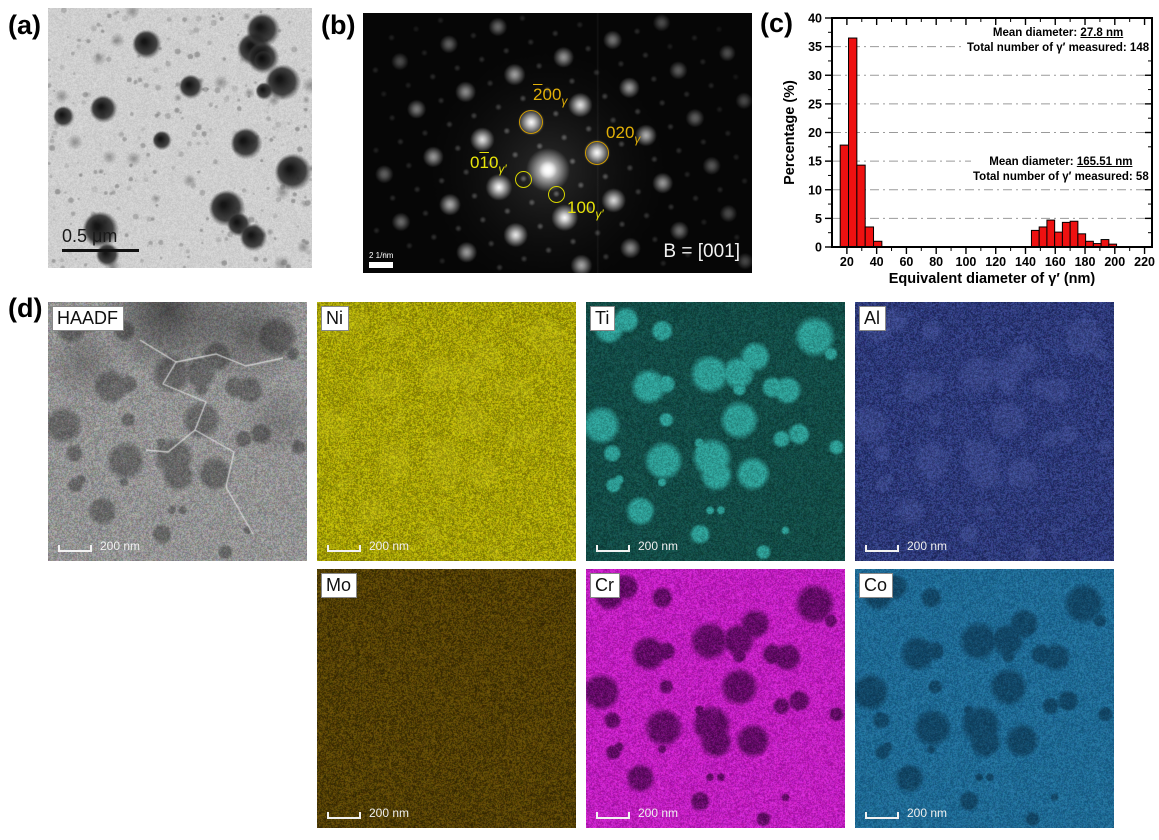 Image resolution: width=1159 pixels, height=840 pixels. I want to click on tem-micrograph-canvas, so click(180, 138).